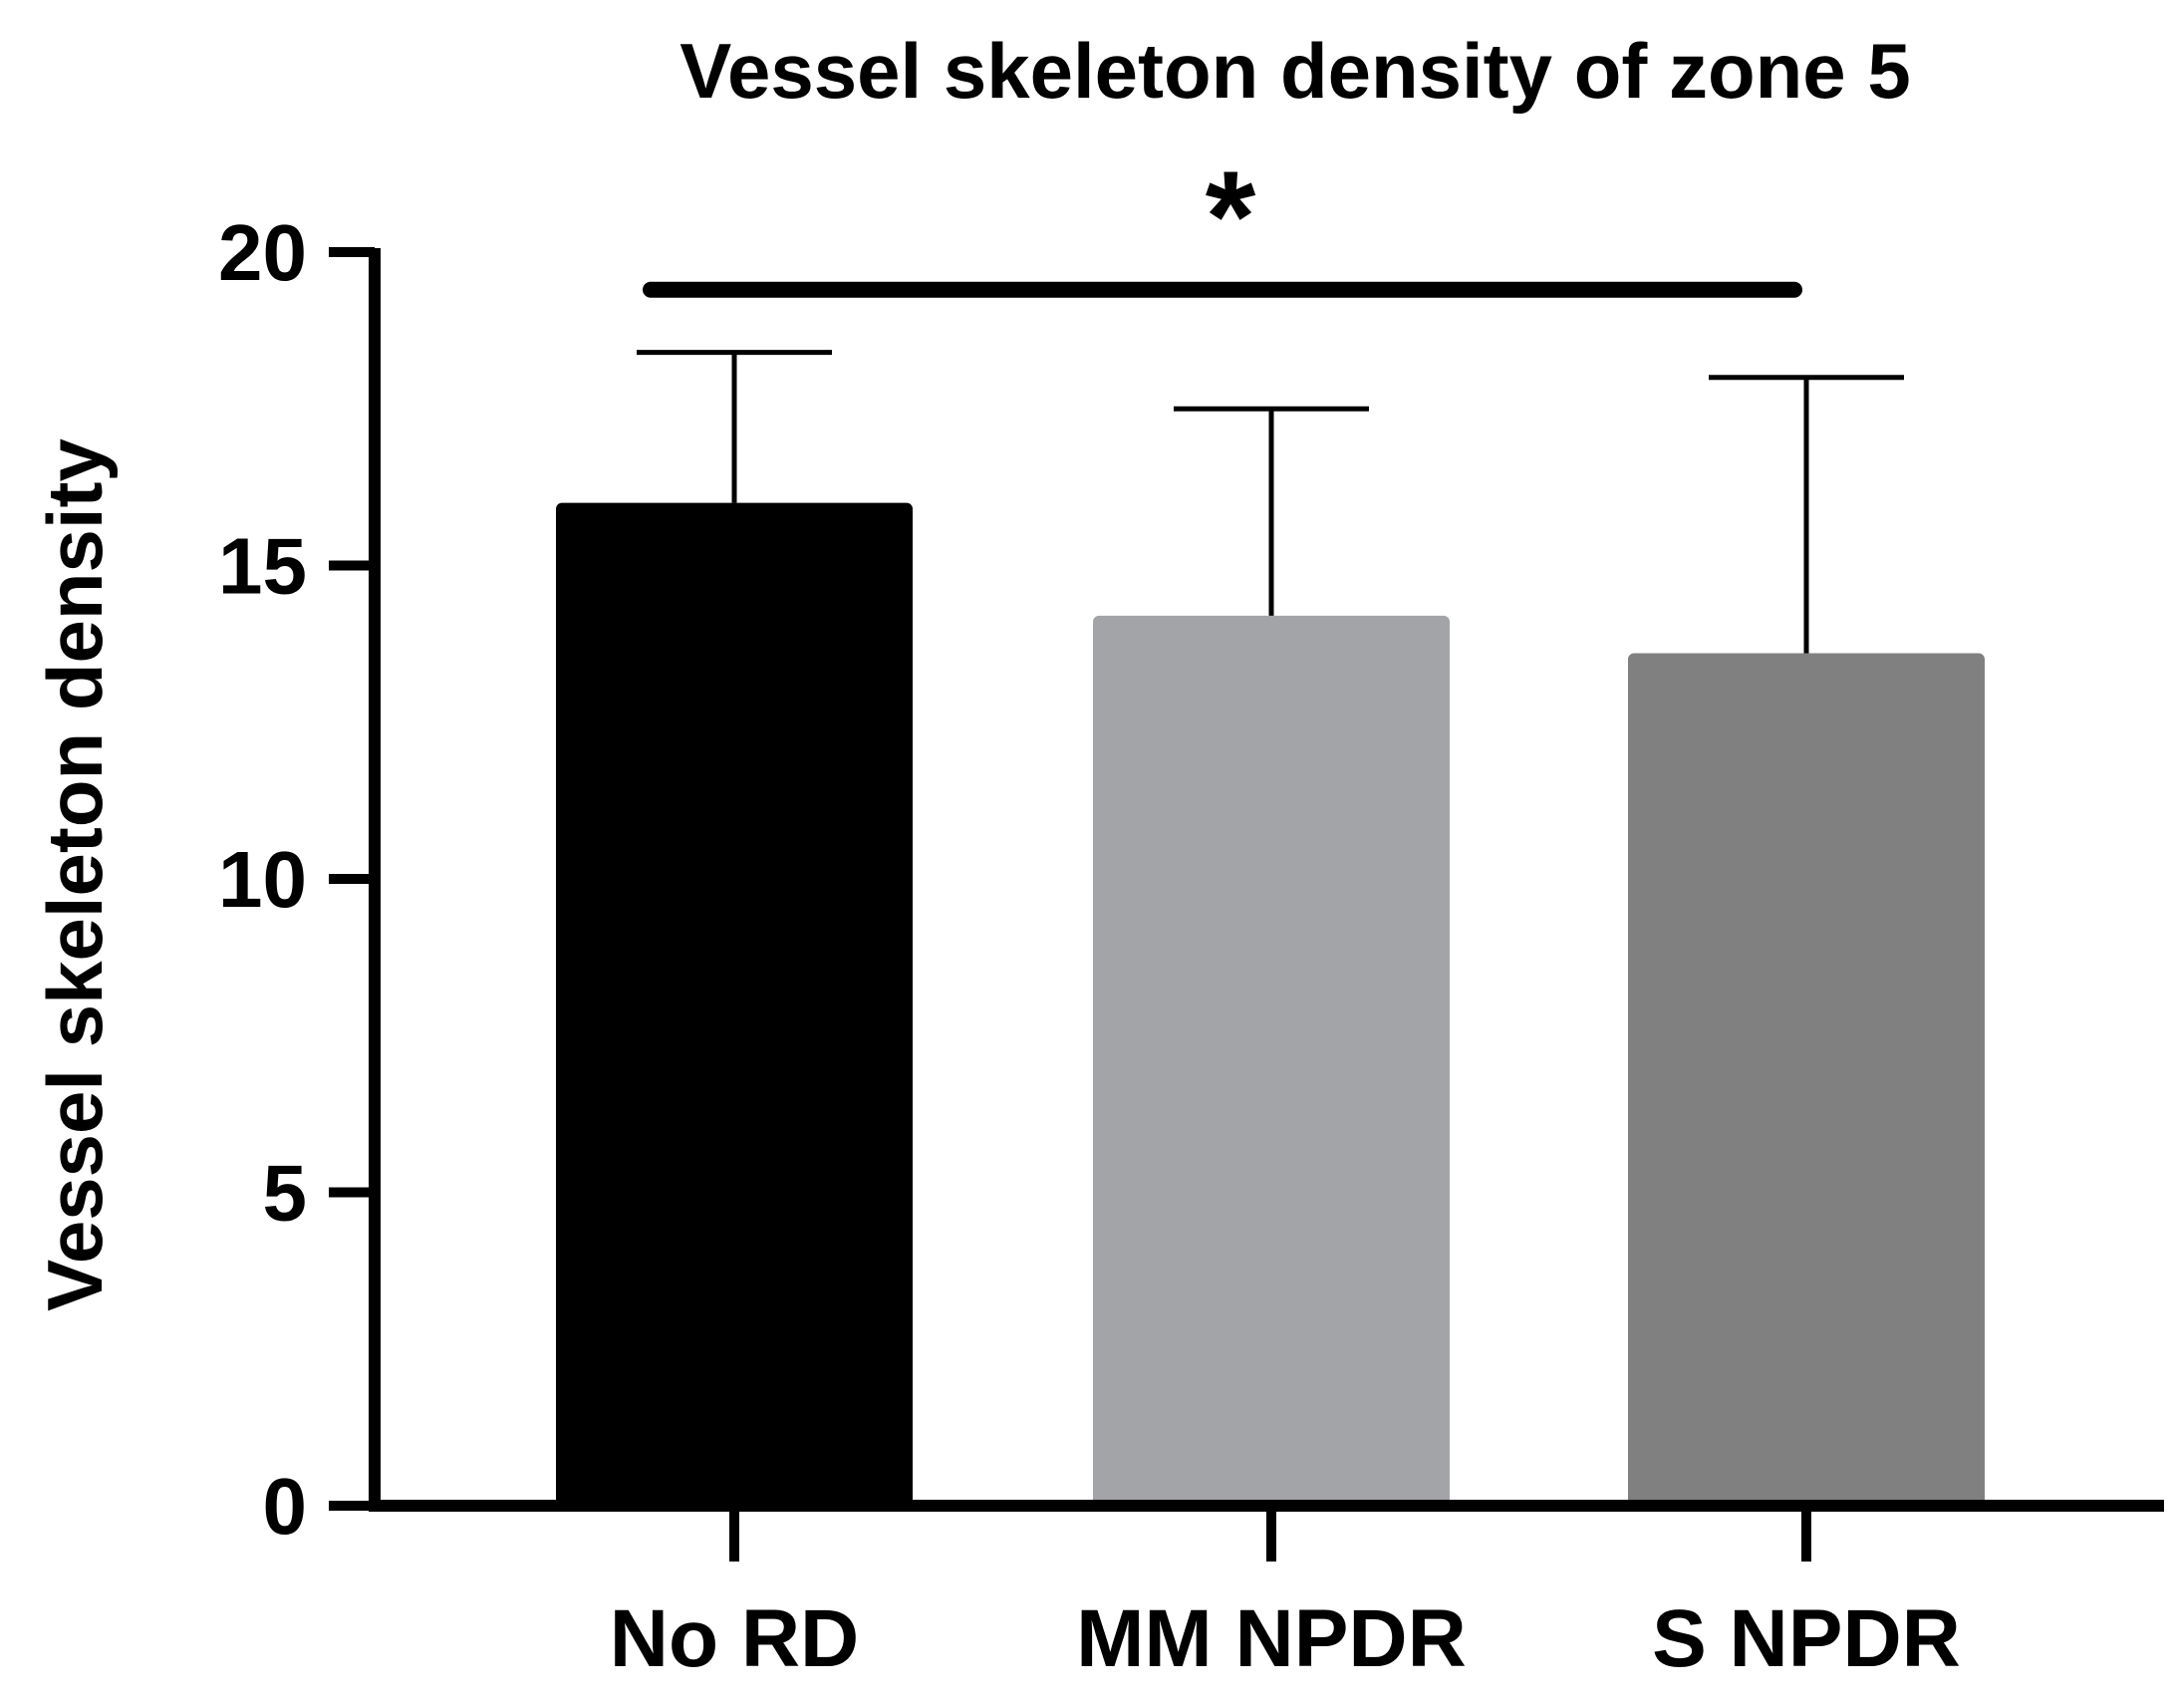 The image size is (2174, 1708). Describe the element at coordinates (1294, 71) in the screenshot. I see `chart-title: Vessel skeleton density of zone 5` at that location.